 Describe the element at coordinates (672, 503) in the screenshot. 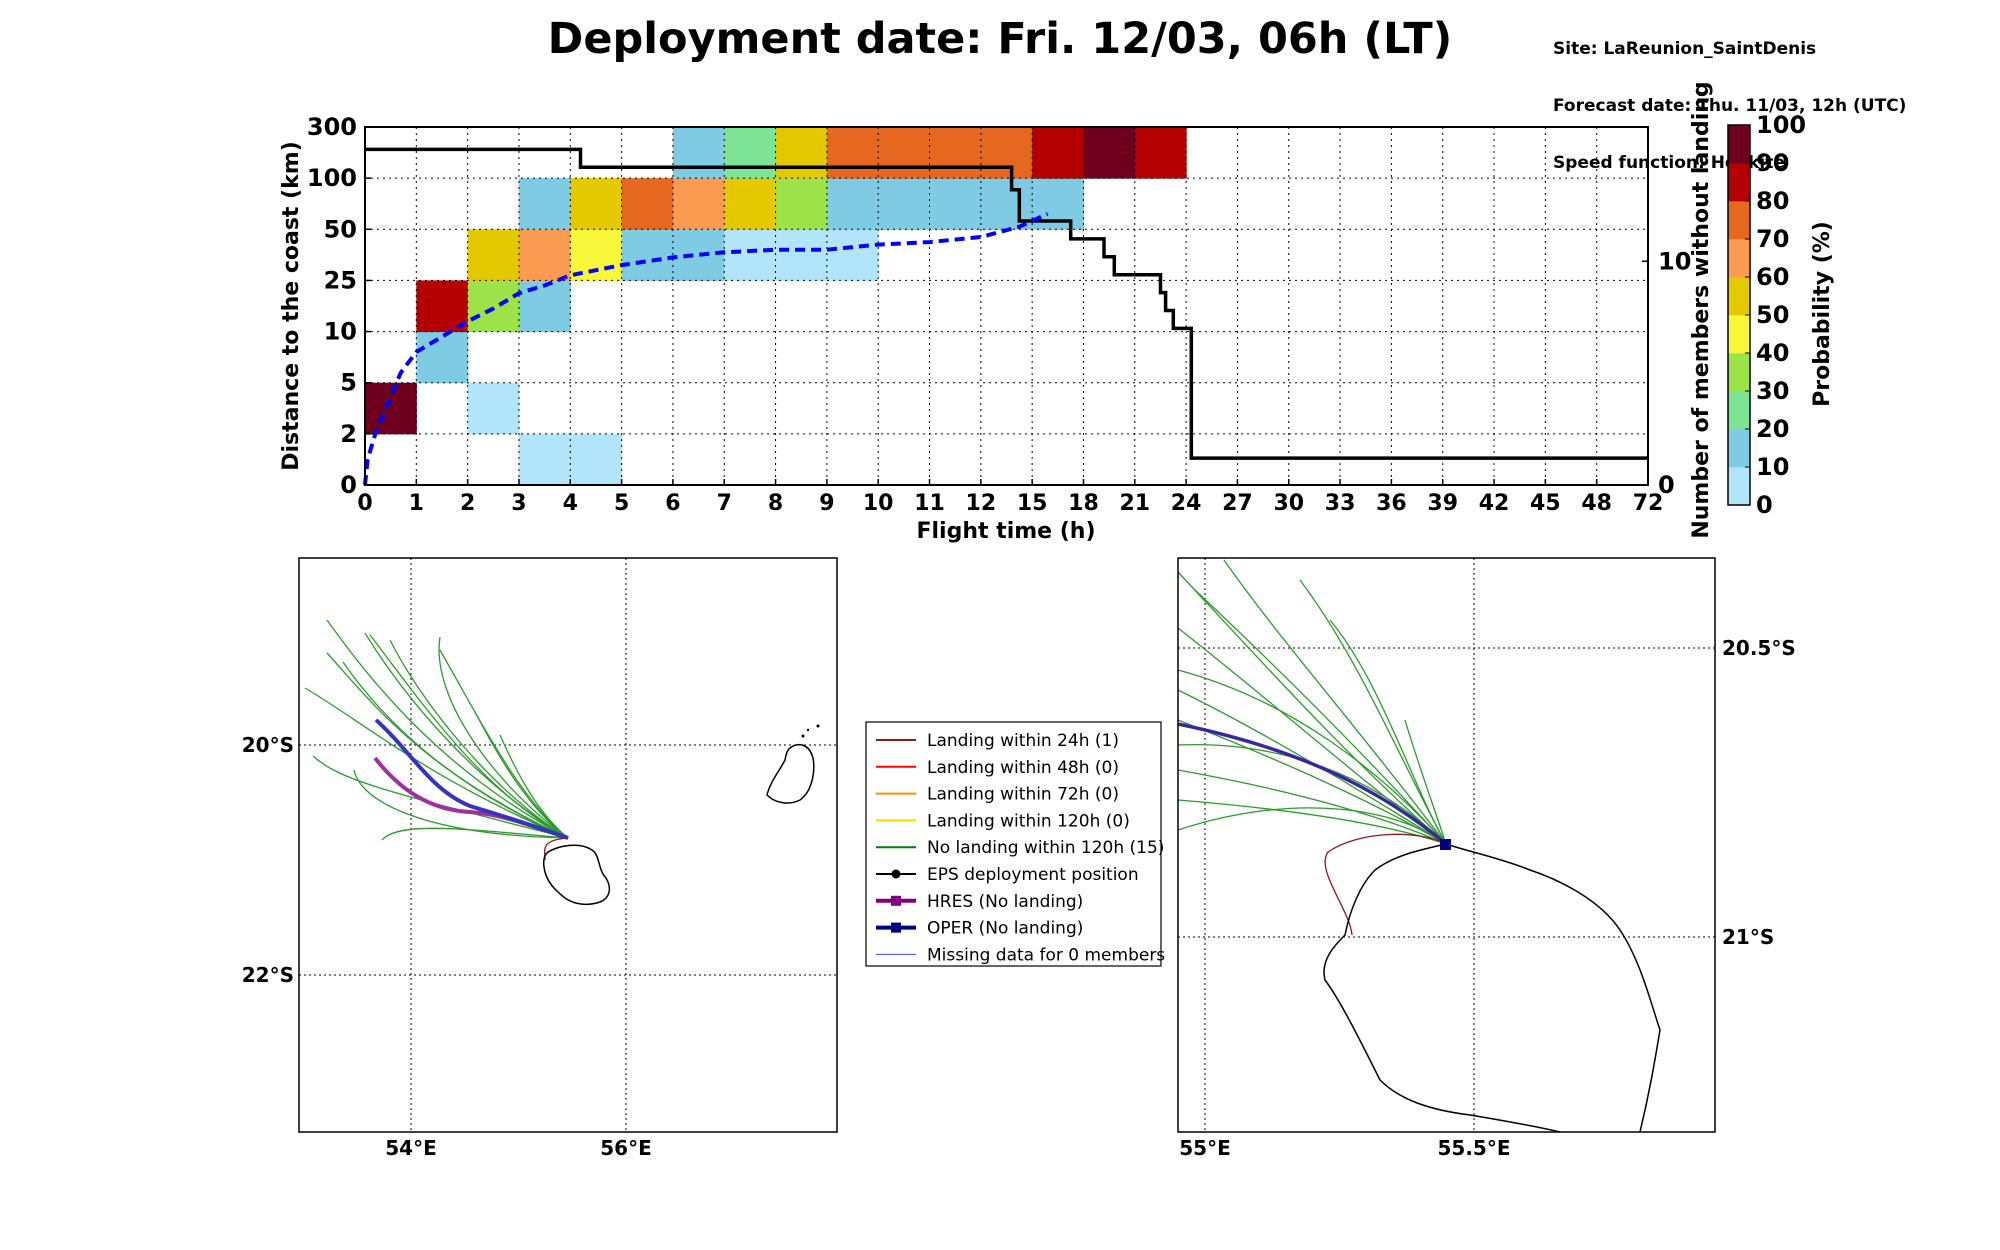

I see `x-tick-label: 6` at that location.